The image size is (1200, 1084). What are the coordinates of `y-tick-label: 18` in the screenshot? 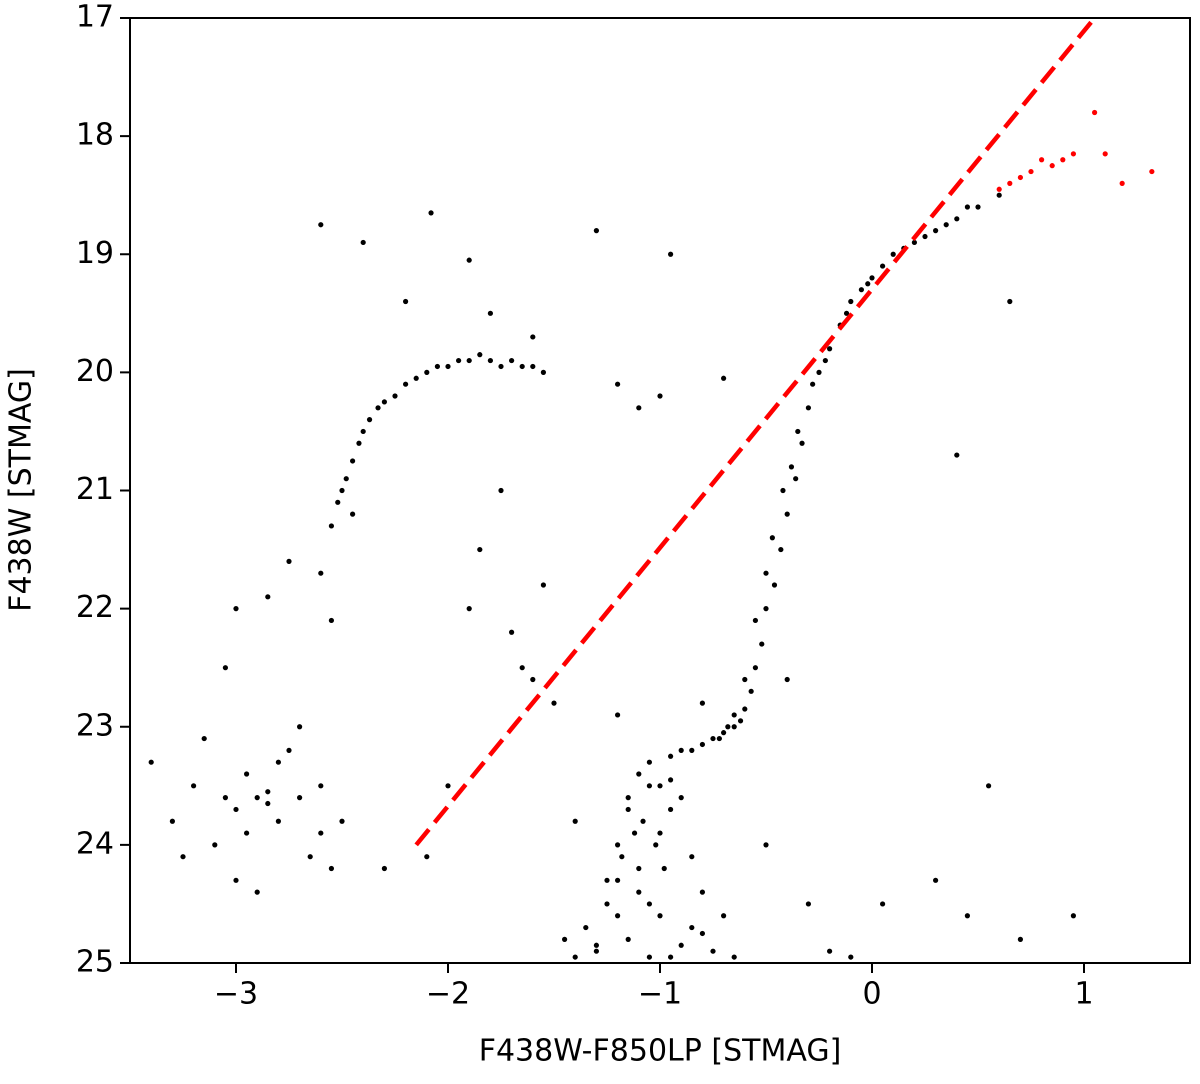 It's located at (95, 135).